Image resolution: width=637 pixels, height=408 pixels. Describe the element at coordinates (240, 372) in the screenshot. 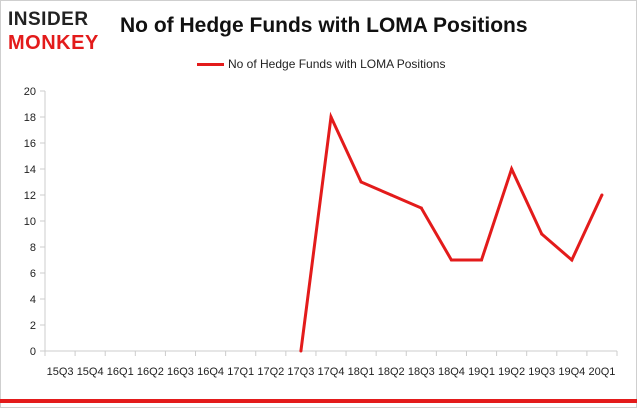

I see `x-tick-label: 17Q1` at that location.